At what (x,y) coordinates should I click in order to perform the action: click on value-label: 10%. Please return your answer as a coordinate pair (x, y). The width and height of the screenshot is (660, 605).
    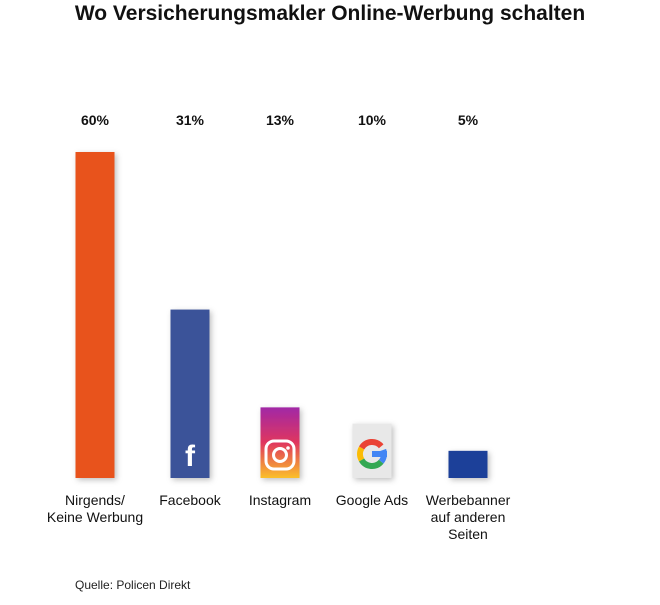
    Looking at the image, I should click on (372, 120).